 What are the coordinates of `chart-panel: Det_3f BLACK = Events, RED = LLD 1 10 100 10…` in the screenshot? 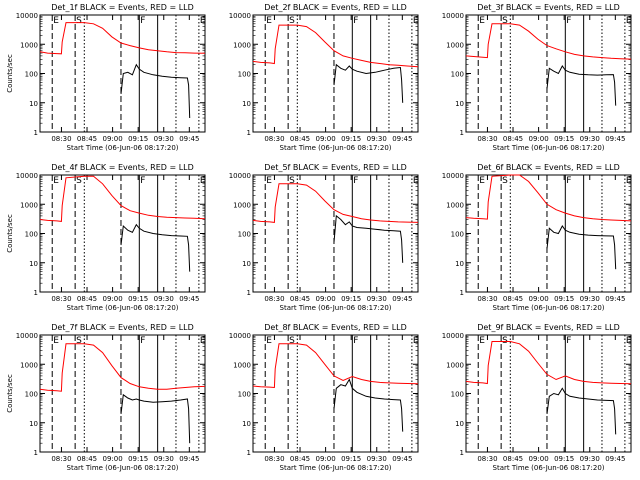 It's located at (537, 77).